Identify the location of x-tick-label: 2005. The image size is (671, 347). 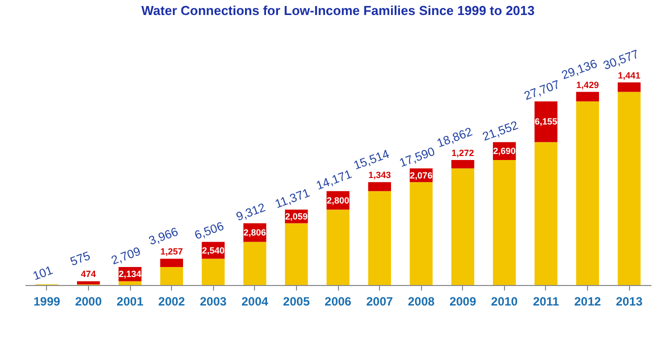
(296, 301).